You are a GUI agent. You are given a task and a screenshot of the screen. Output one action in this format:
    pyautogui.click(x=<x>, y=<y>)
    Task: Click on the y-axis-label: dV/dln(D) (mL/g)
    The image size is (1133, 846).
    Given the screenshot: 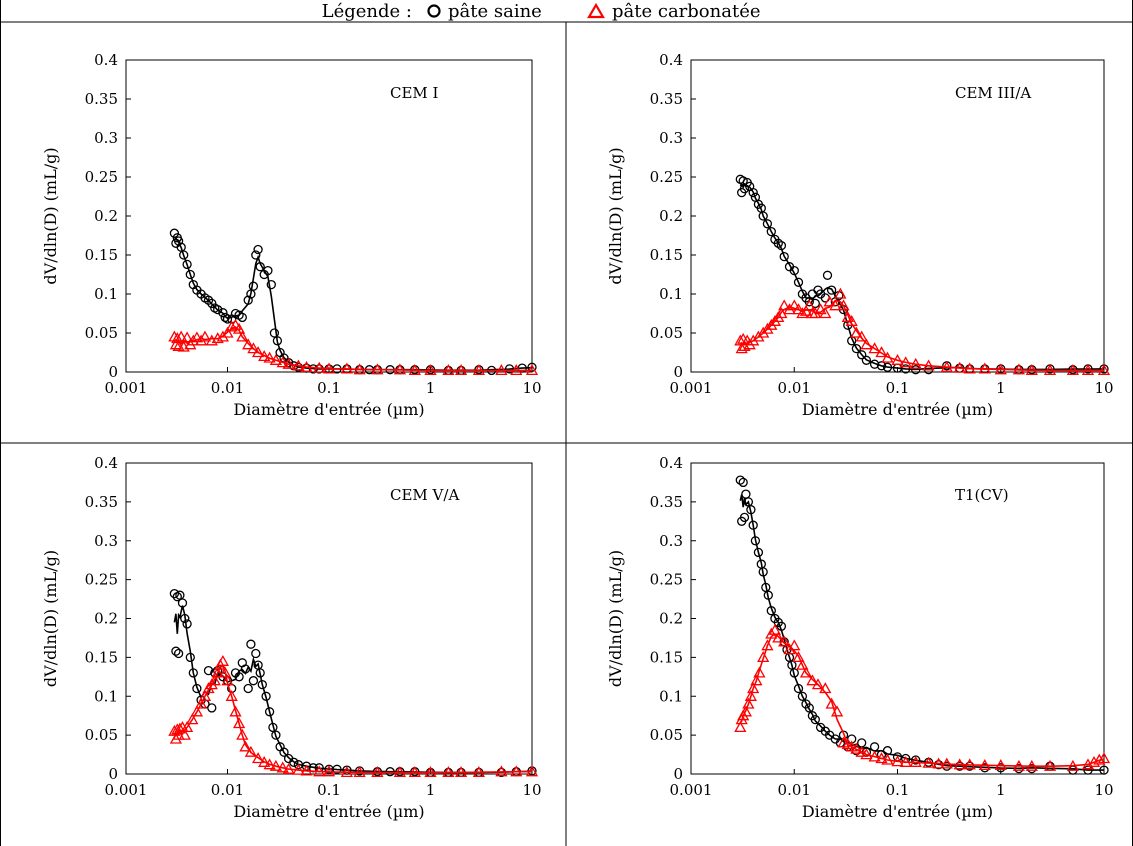 What is the action you would take?
    pyautogui.click(x=615, y=618)
    